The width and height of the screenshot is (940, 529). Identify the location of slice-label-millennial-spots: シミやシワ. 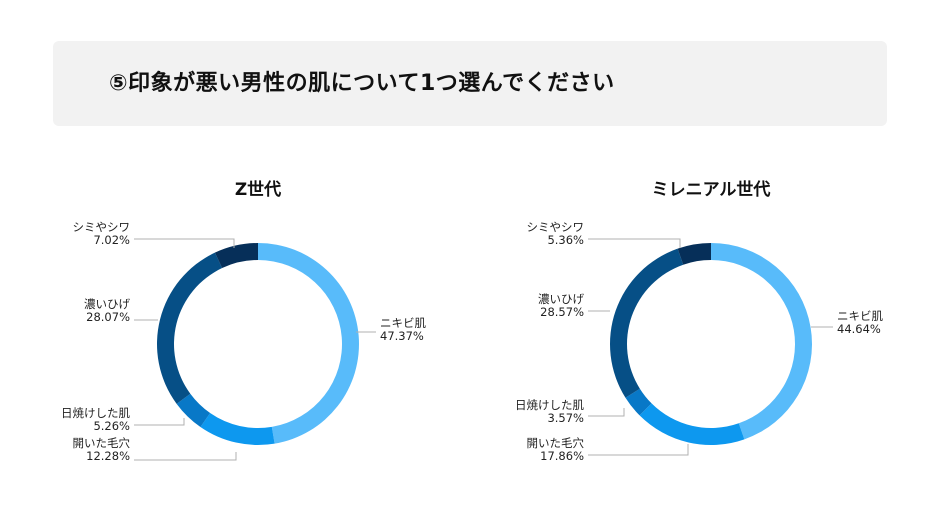
(556, 227).